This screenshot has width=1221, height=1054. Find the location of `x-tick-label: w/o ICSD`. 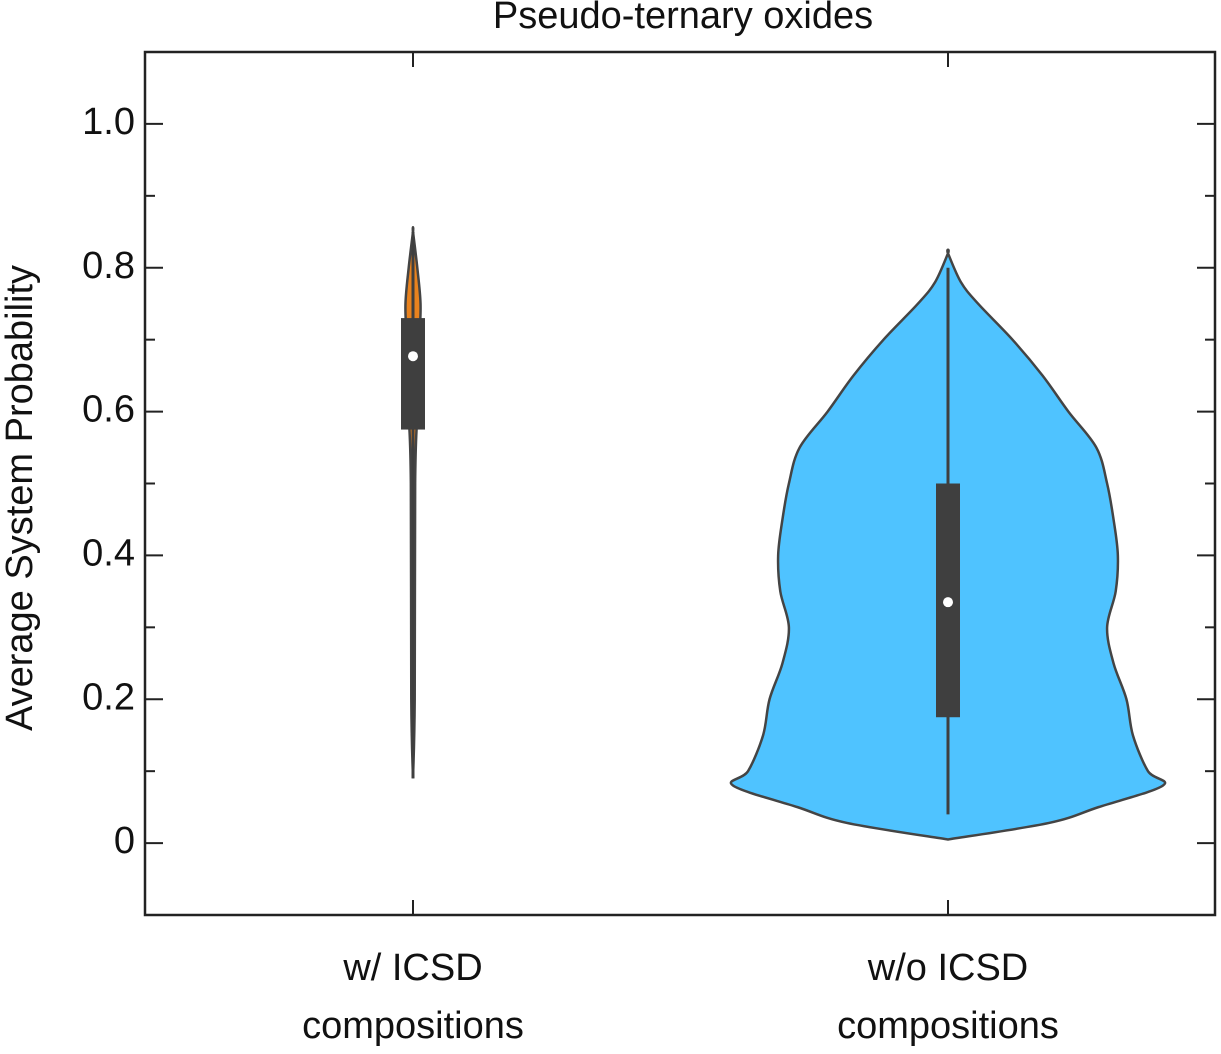

x-tick-label: w/o ICSD is located at coordinates (947, 968).